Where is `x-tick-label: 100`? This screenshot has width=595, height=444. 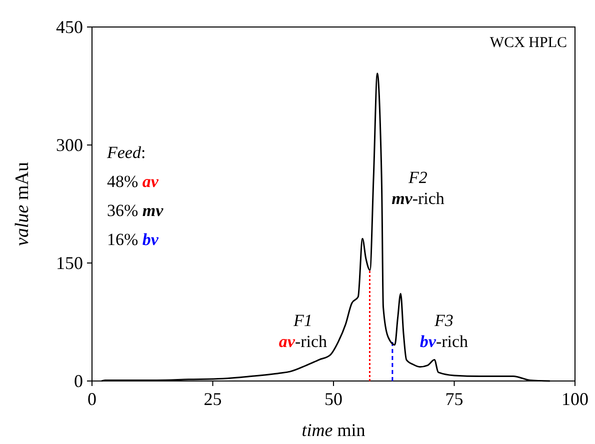 x-tick-label: 100 is located at coordinates (575, 399).